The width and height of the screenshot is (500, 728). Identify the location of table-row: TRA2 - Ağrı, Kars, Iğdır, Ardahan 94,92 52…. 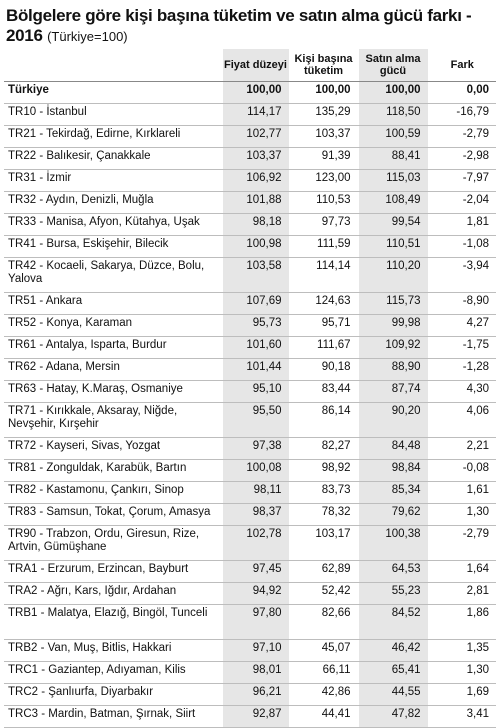
(250, 593).